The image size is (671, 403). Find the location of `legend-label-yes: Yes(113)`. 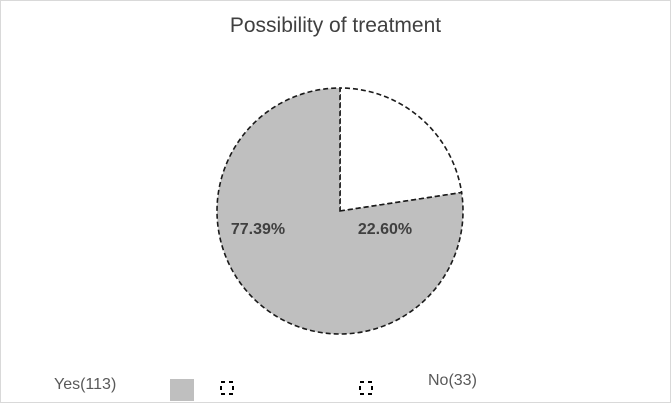

legend-label-yes: Yes(113) is located at coordinates (85, 384).